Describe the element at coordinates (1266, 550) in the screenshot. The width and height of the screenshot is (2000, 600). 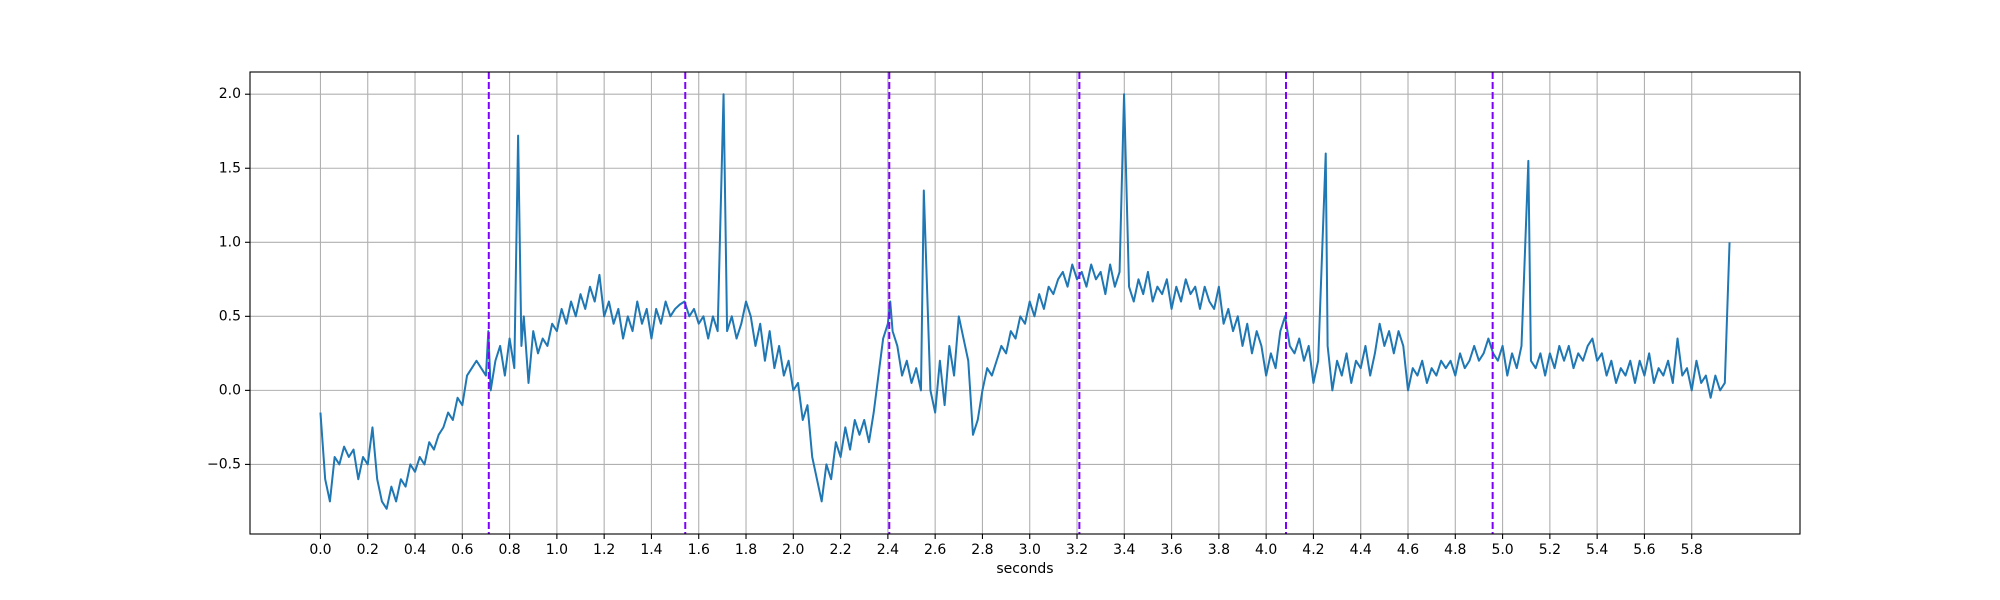
I see `x-tick-label: 4.0` at that location.